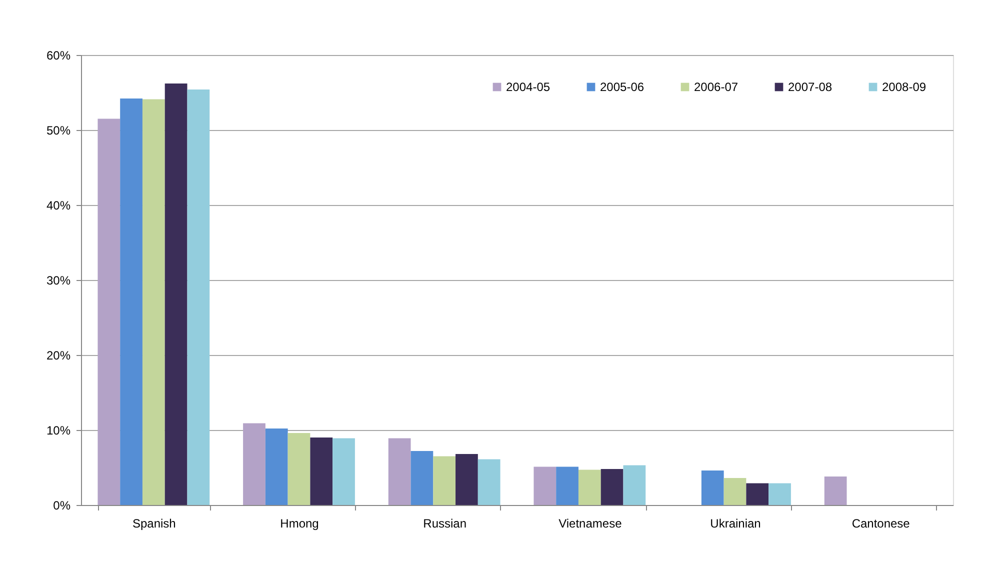 This screenshot has width=987, height=575. Describe the element at coordinates (299, 523) in the screenshot. I see `x-tick-label: Hmong` at that location.